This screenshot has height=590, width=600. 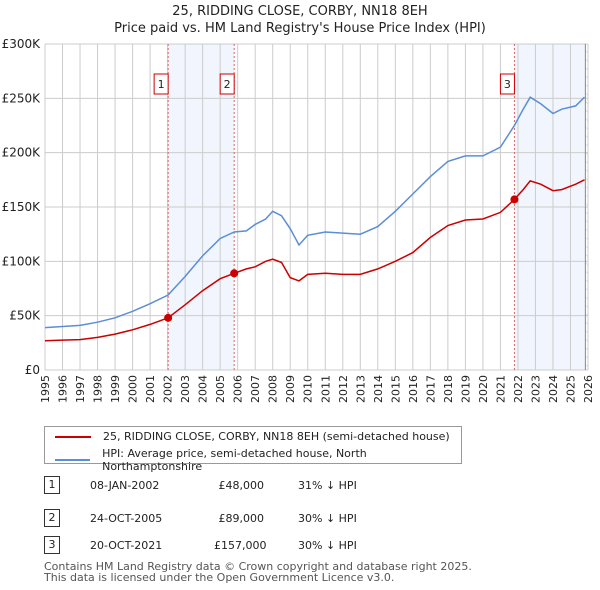 What do you see at coordinates (300, 11) in the screenshot?
I see `chart-title: 25, RIDDING CLOSE, CORBY, NN18 8EH` at bounding box center [300, 11].